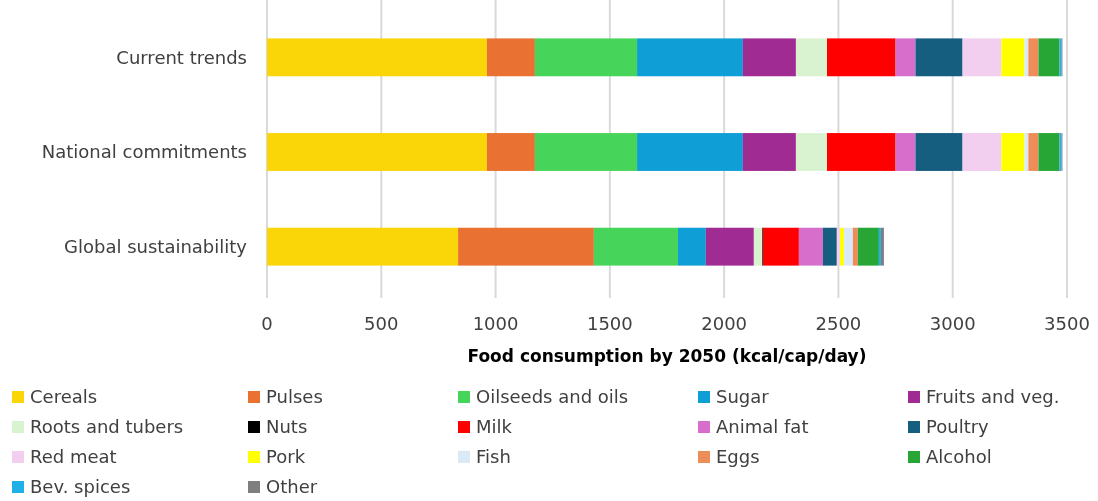 The image size is (1098, 501). What do you see at coordinates (952, 323) in the screenshot?
I see `x-tick-label: 3000` at bounding box center [952, 323].